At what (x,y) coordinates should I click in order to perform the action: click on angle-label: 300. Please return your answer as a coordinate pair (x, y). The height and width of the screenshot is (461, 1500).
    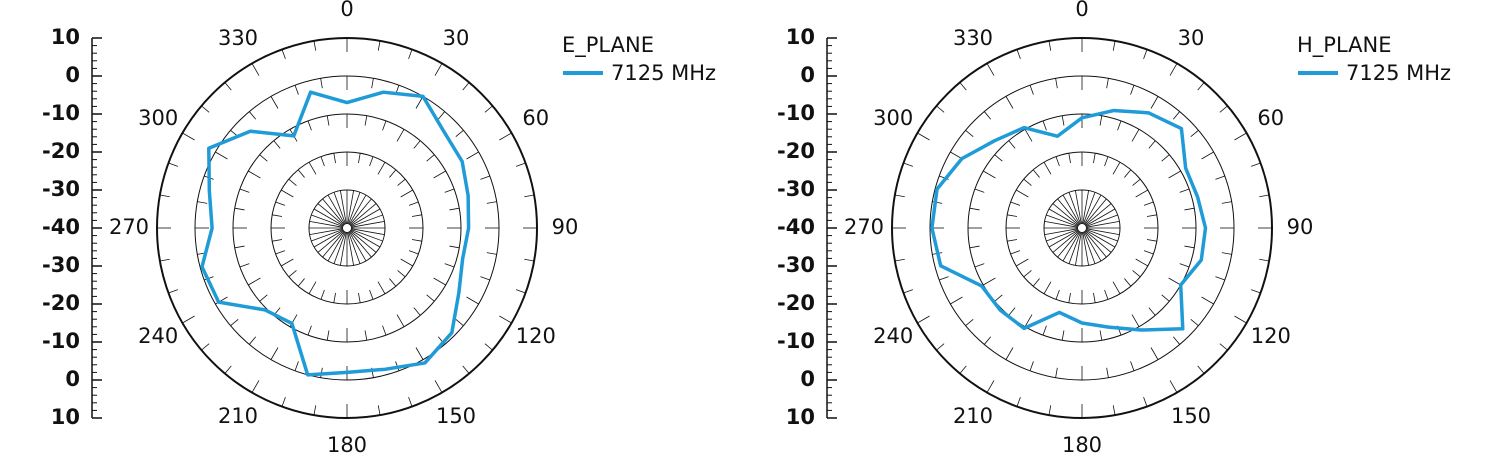
    Looking at the image, I should click on (893, 118).